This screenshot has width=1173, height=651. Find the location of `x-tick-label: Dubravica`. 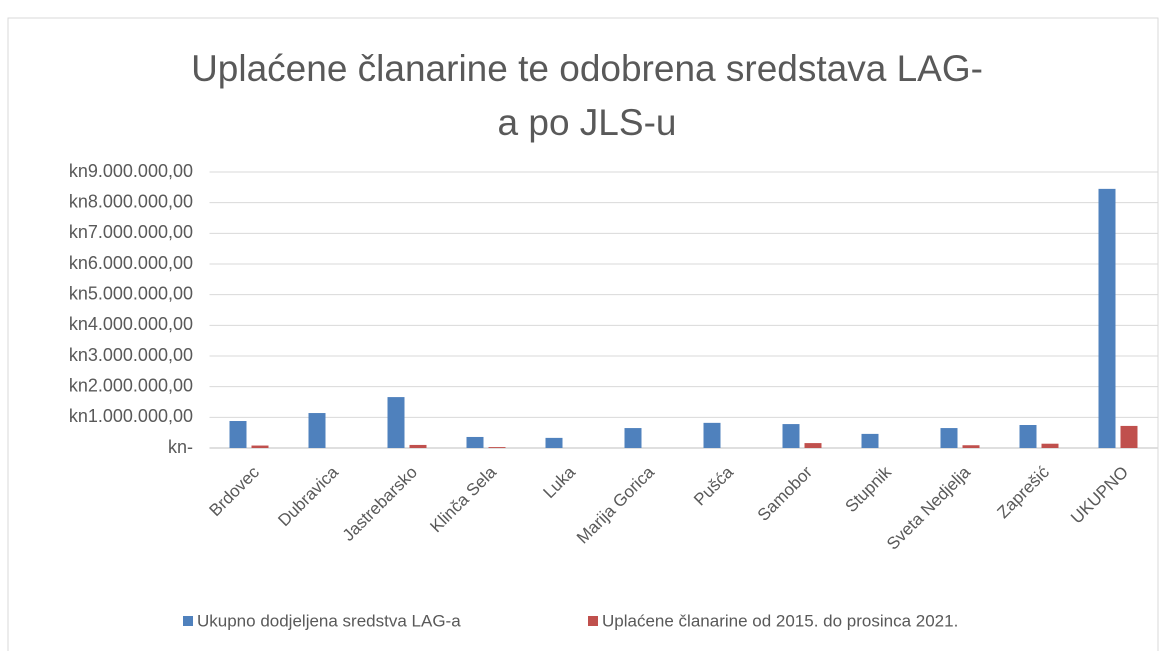

x-tick-label: Dubravica is located at coordinates (308, 496).